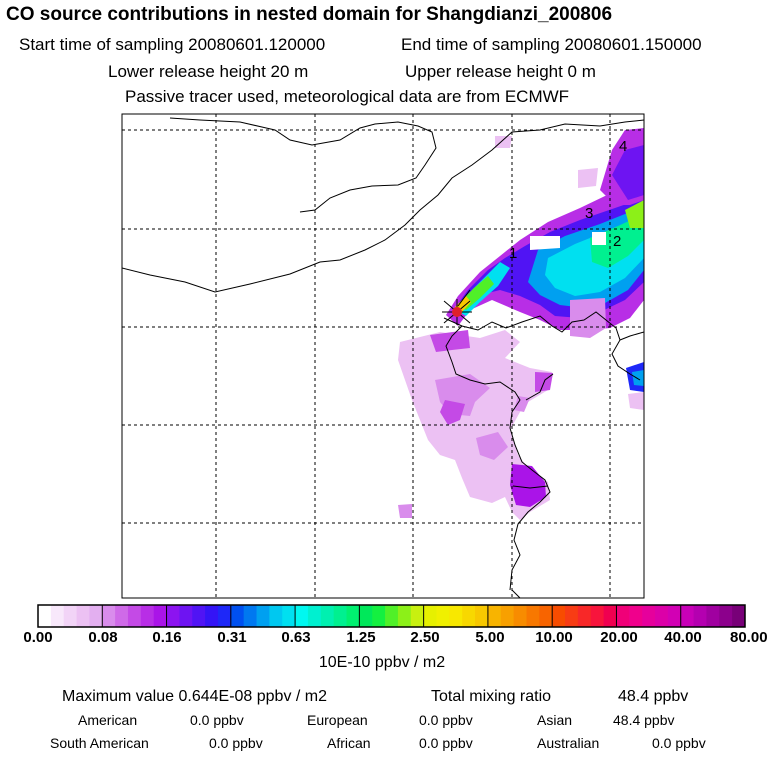 The height and width of the screenshot is (768, 768). What do you see at coordinates (361, 637) in the screenshot?
I see `colorbar-label: 1.25` at bounding box center [361, 637].